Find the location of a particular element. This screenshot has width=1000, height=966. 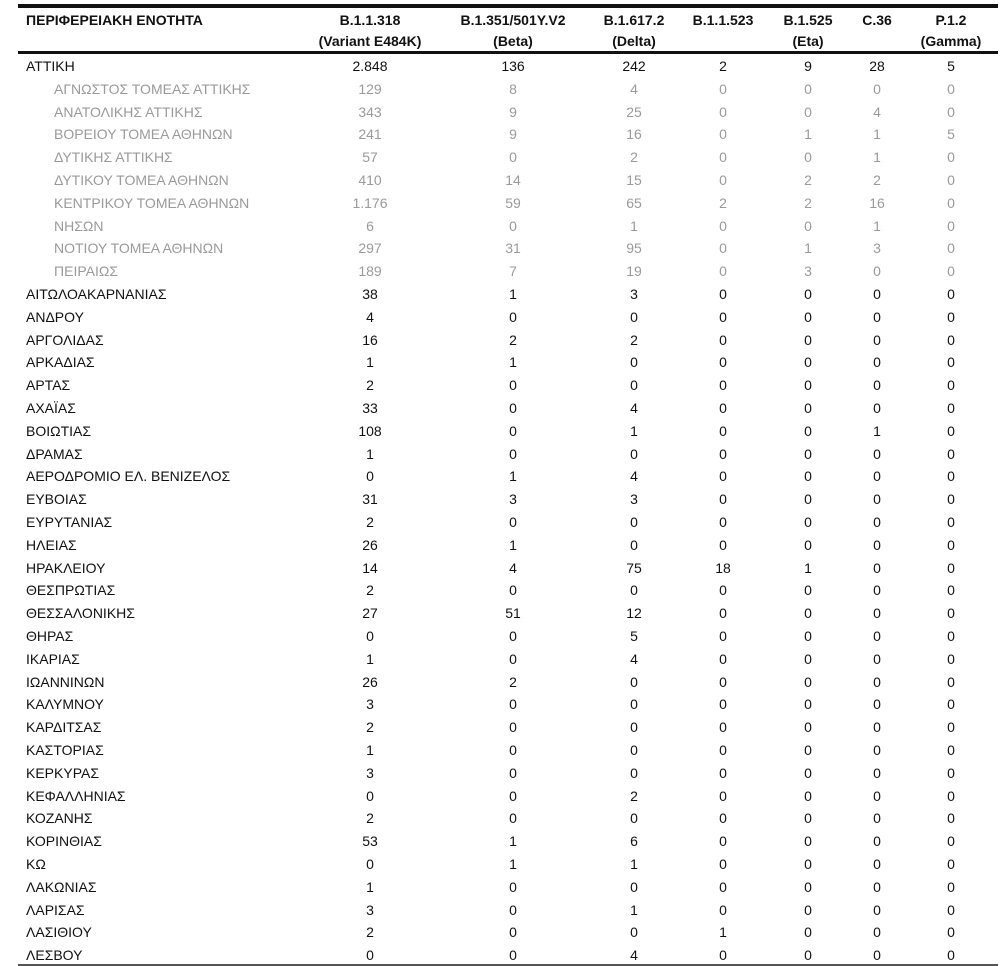

top-rule is located at coordinates (508, 6).